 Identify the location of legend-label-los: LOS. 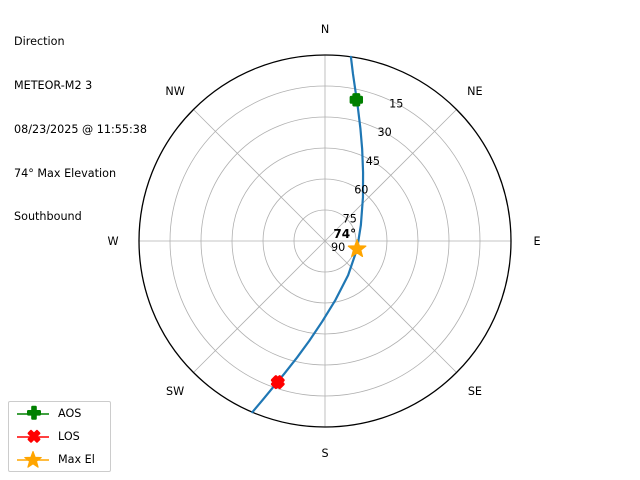
(69, 436).